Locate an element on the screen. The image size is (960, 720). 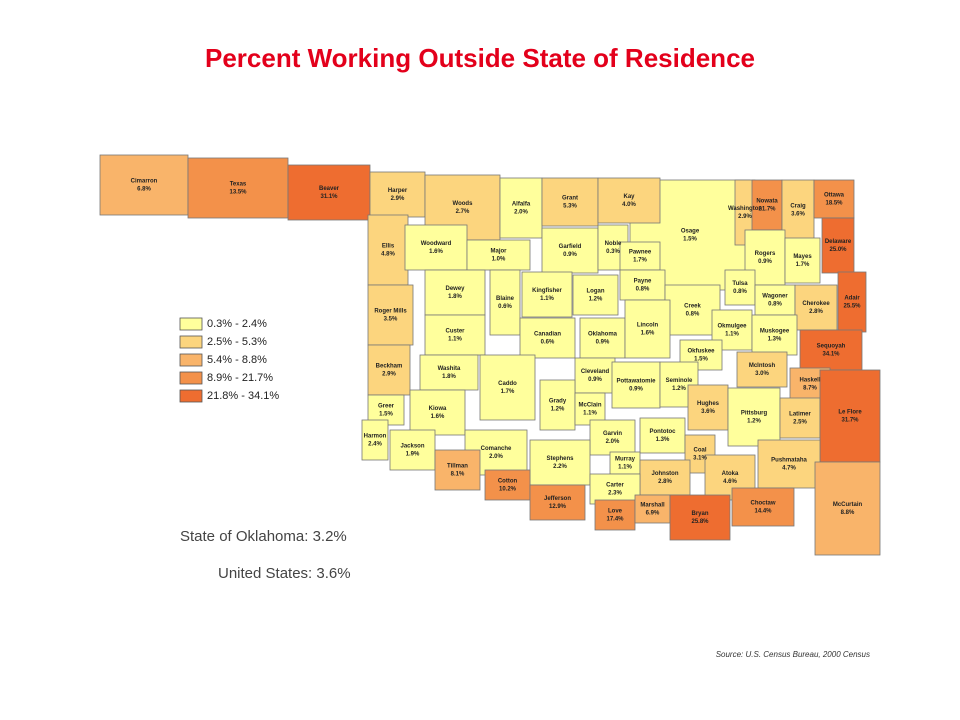
county-name: Garfield is located at coordinates (570, 247).